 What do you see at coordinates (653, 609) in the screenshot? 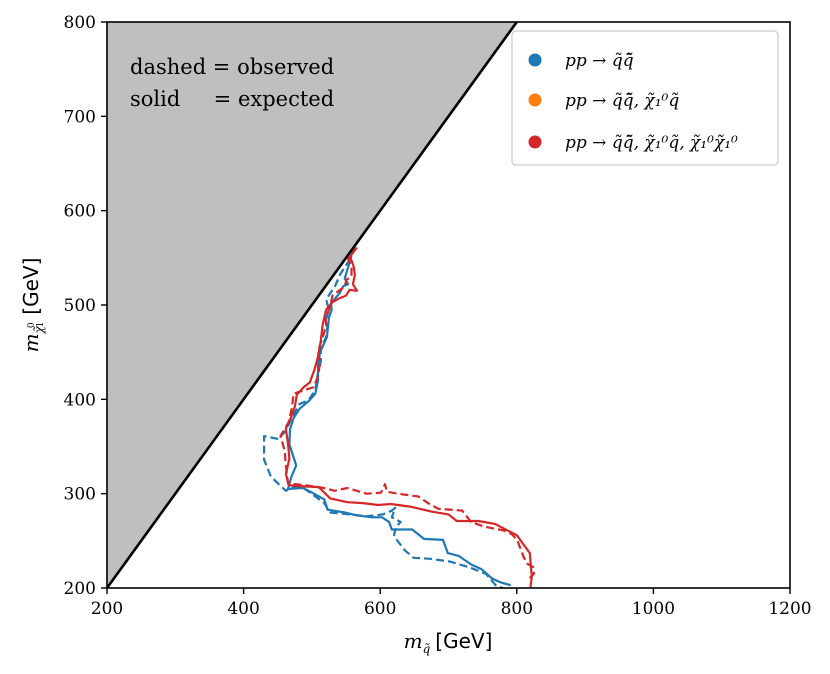
I see `x-tick-label: 1000` at bounding box center [653, 609].